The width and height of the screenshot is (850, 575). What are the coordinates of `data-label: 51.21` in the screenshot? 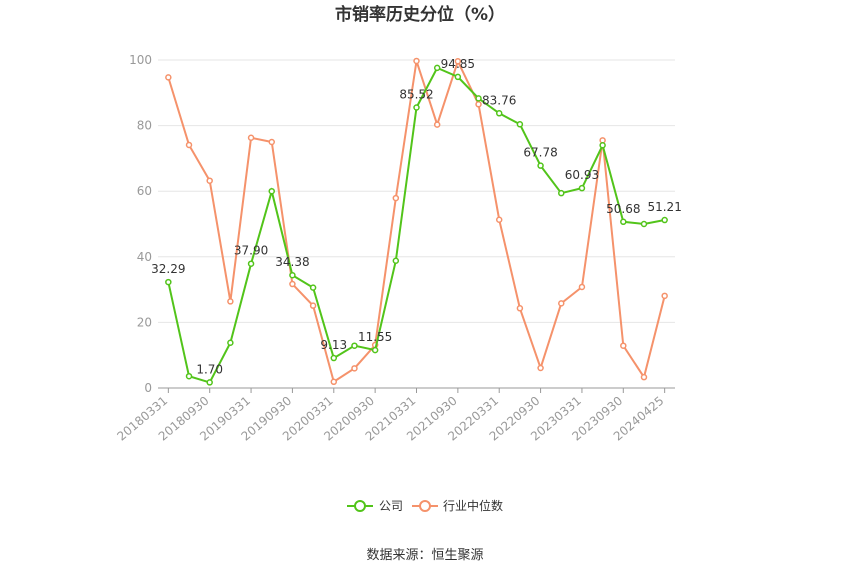 It's located at (664, 207).